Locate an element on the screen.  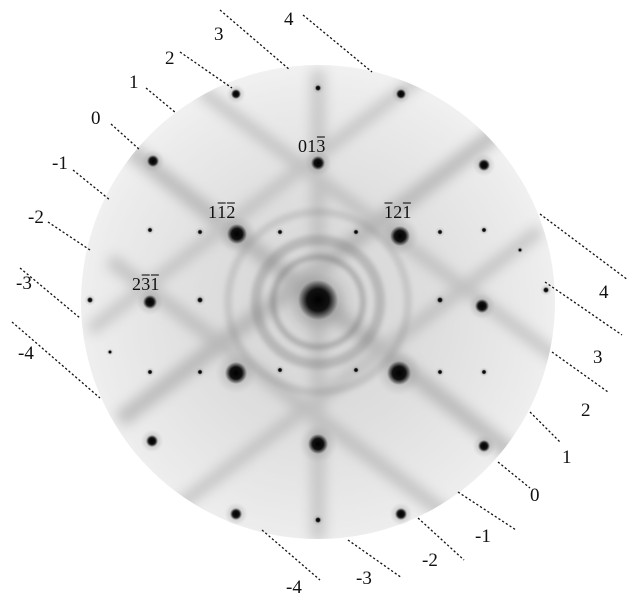
line-label-ul-0: 0 is located at coordinates (96, 118).